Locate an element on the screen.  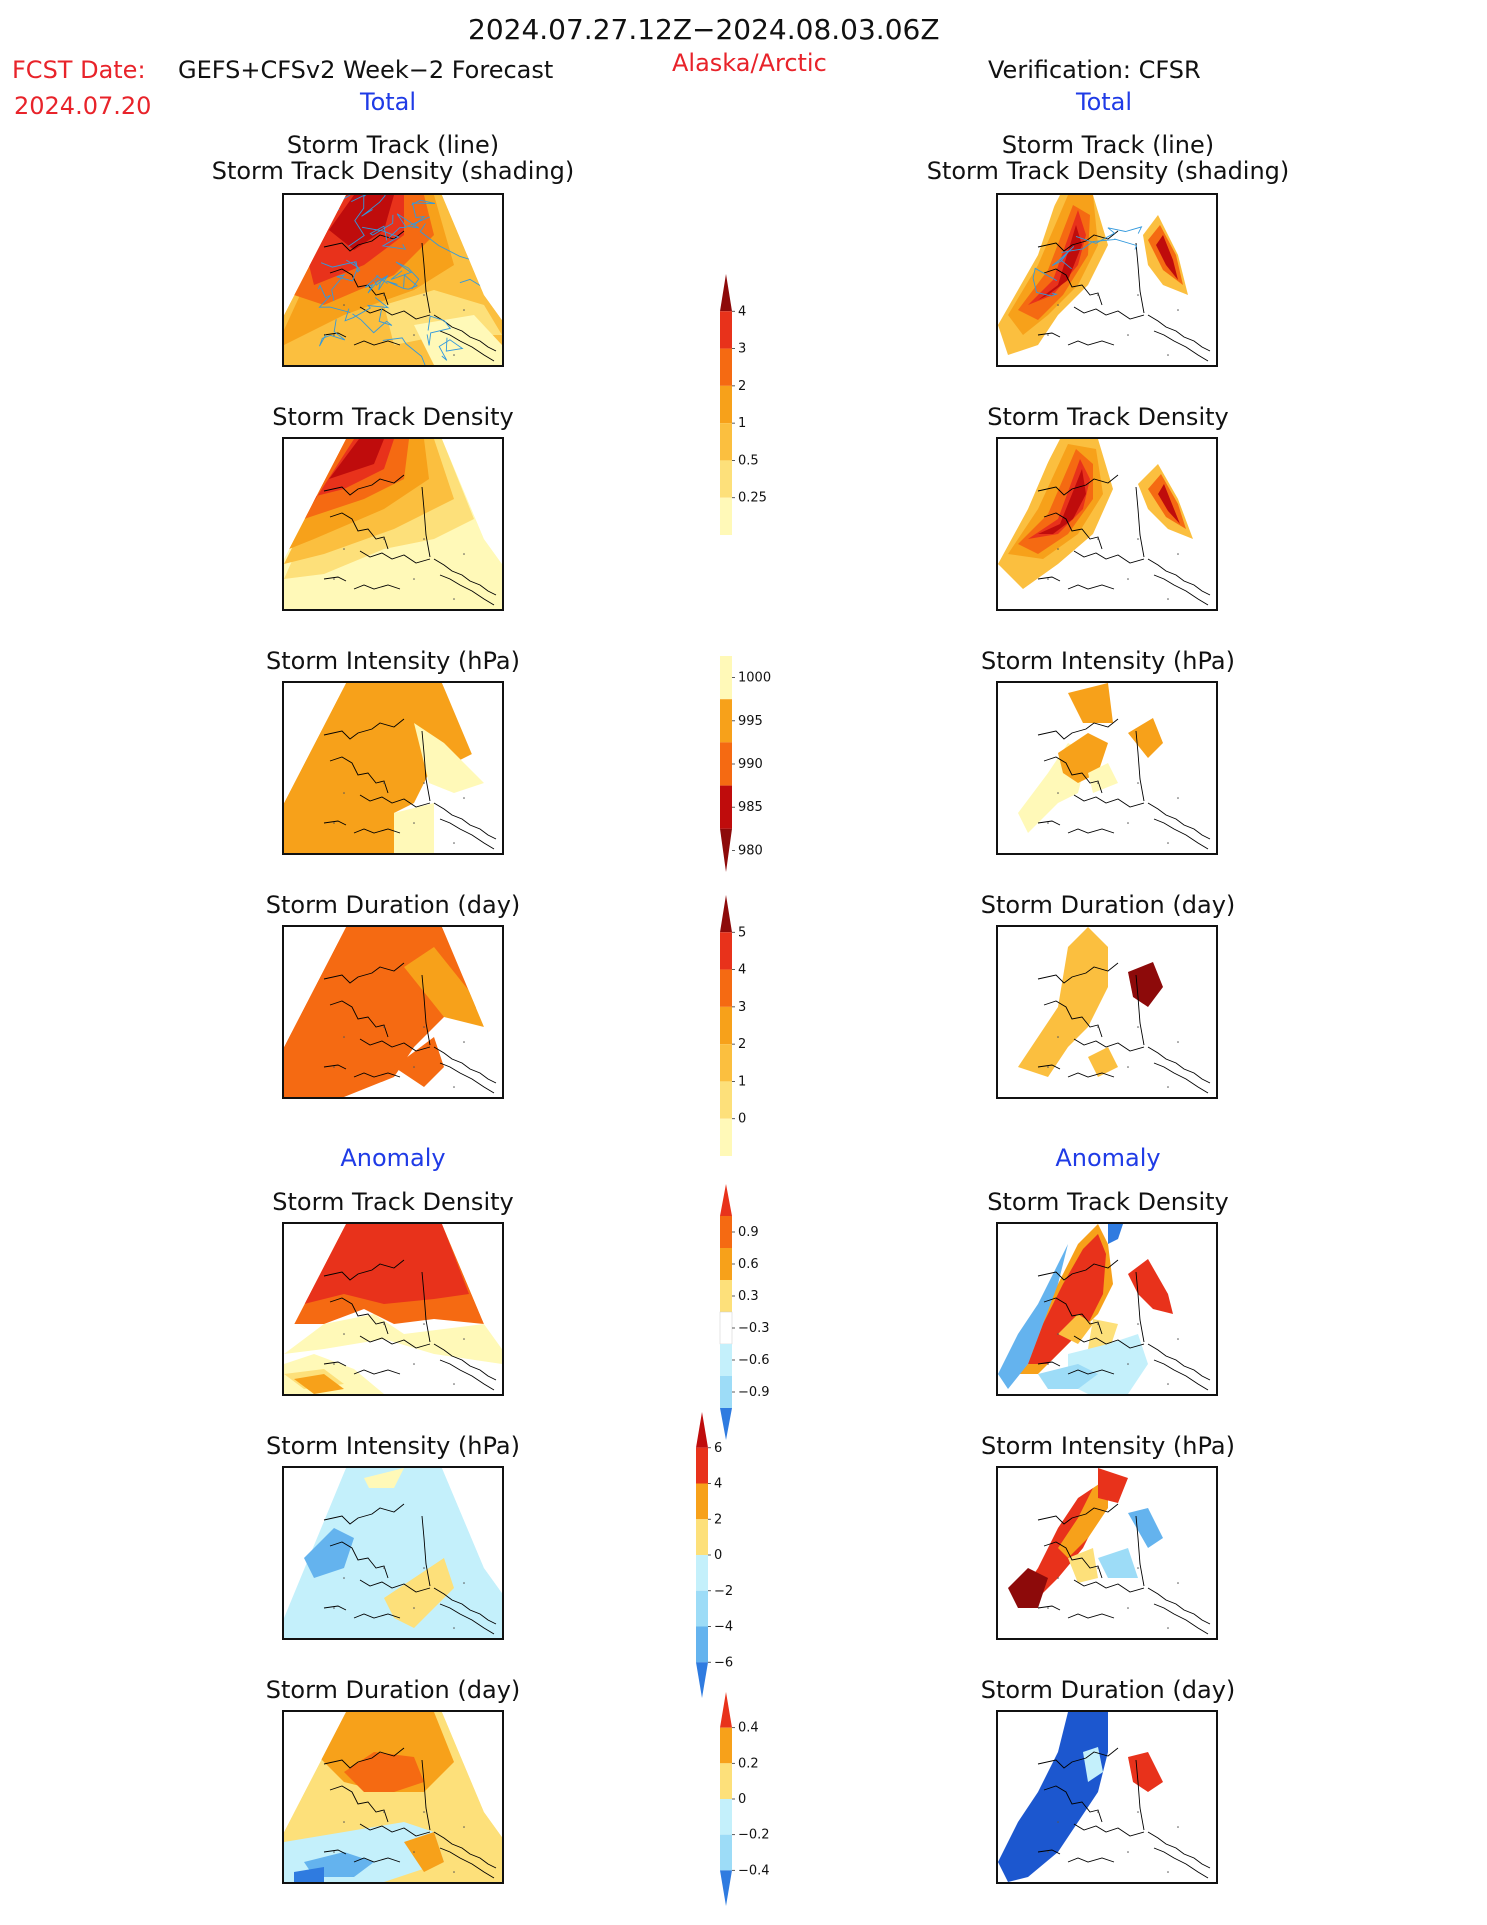
cbar-tick-label-0: 6 is located at coordinates (718, 1448).